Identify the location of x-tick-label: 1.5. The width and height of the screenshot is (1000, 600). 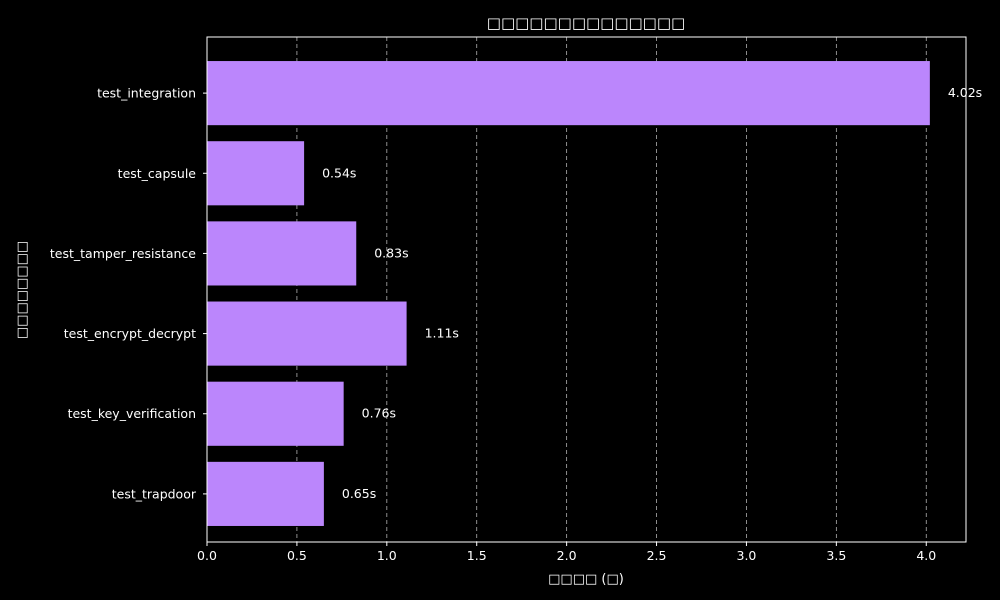
(477, 555).